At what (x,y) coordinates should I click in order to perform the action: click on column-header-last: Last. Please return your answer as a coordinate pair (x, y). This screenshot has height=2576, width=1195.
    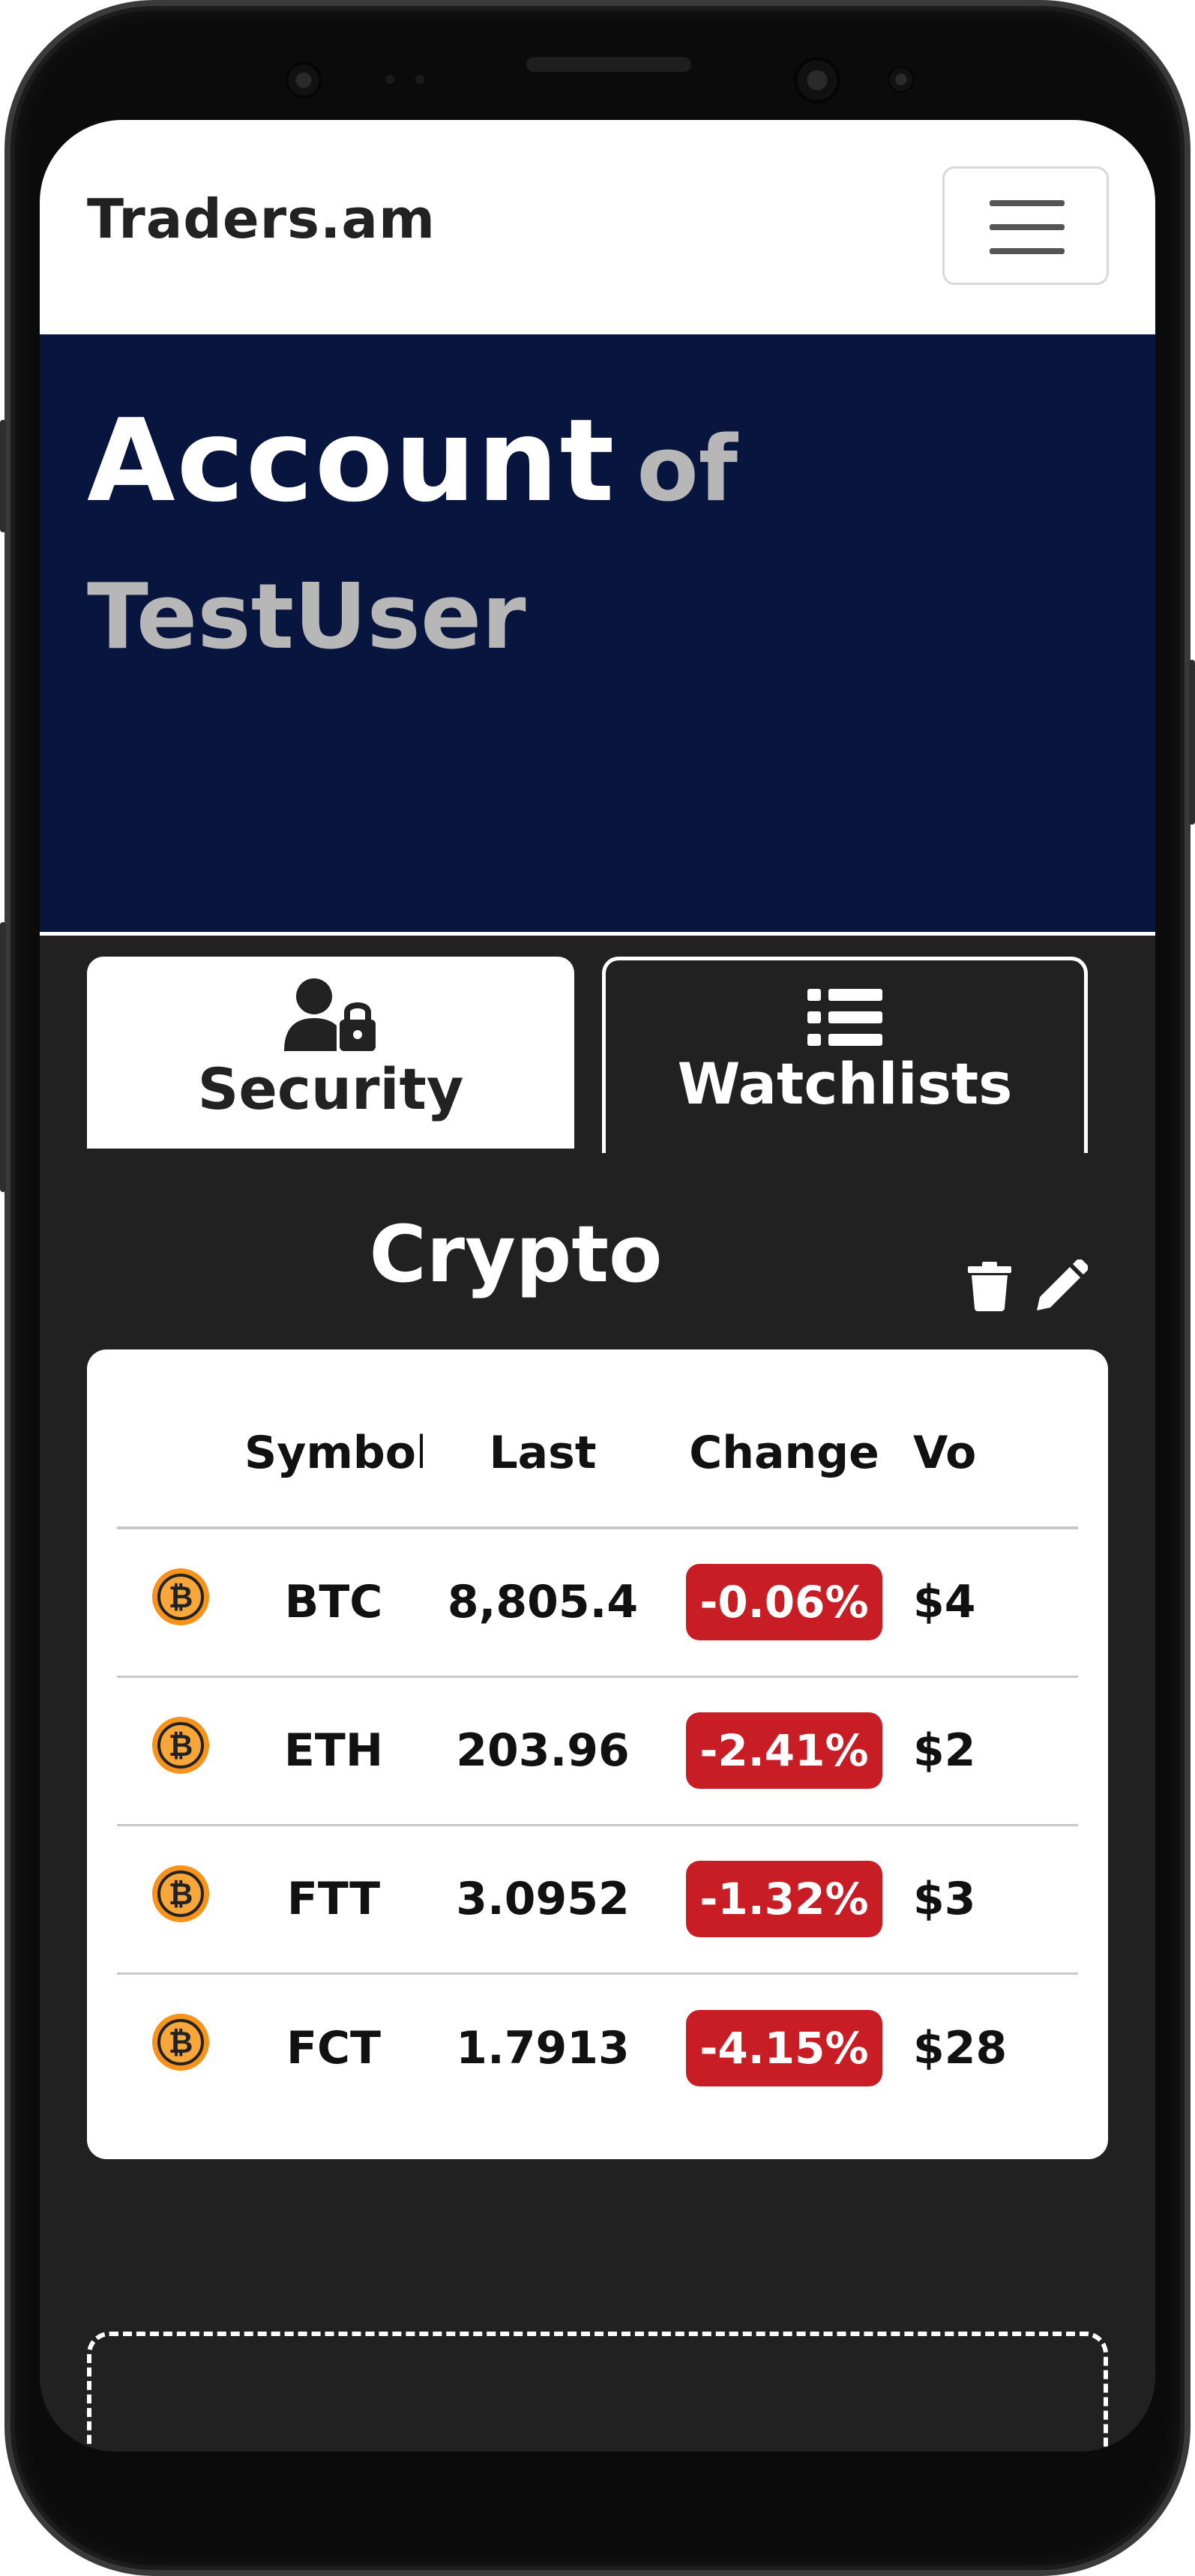
    Looking at the image, I should click on (543, 1454).